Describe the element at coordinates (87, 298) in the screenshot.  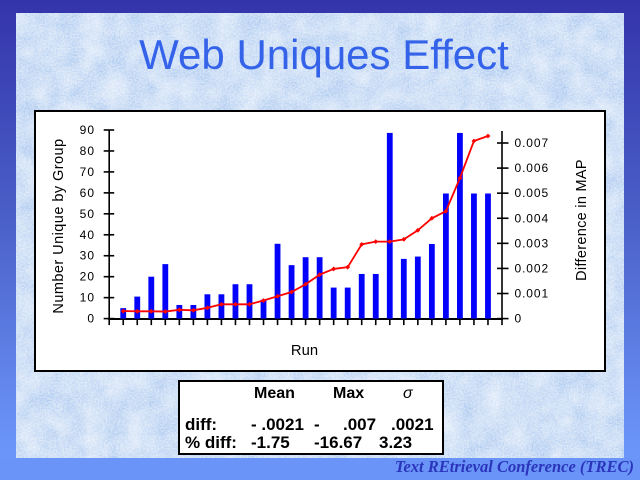
I see `svg-text: 10` at that location.